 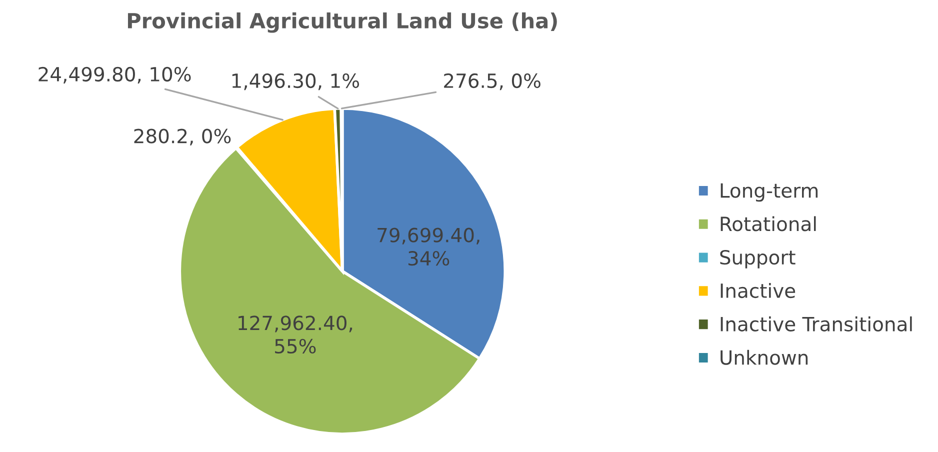 What do you see at coordinates (295, 335) in the screenshot?
I see `data-label: 127,962.40, 55%` at bounding box center [295, 335].